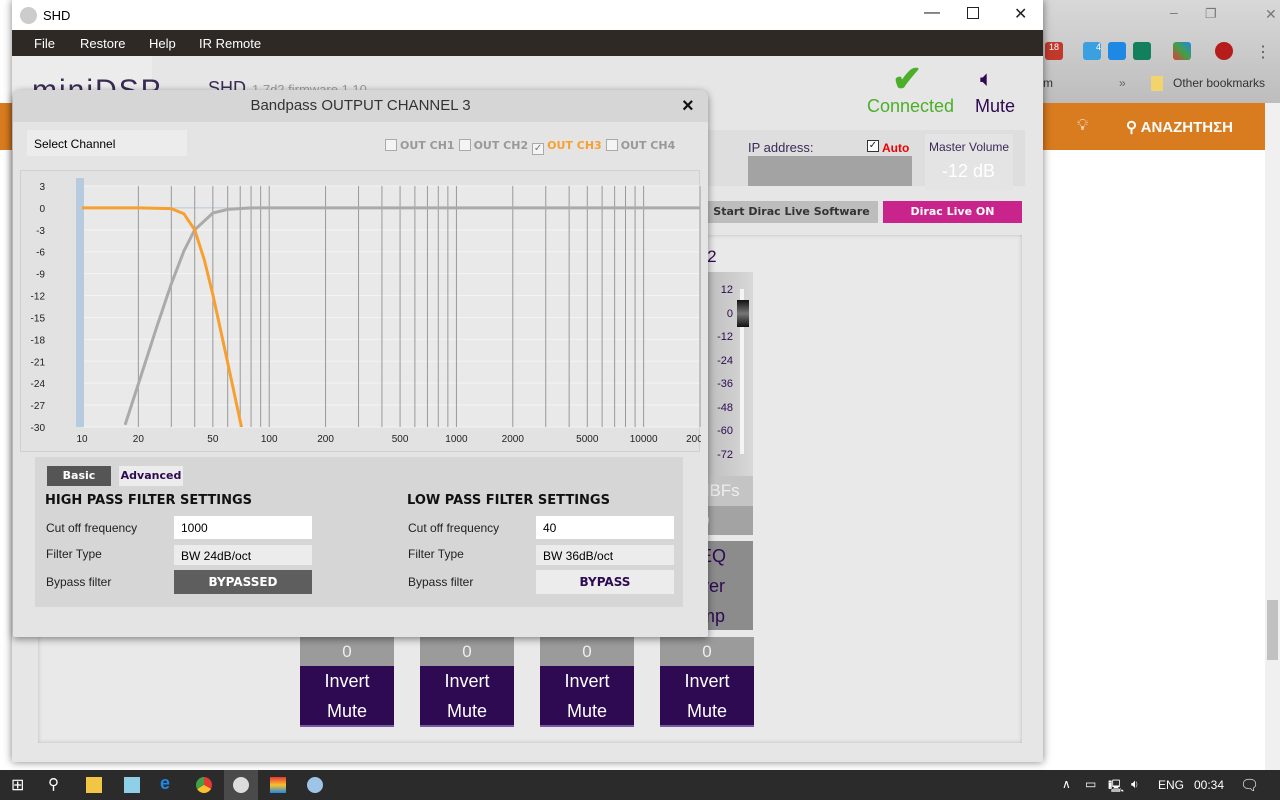 The height and width of the screenshot is (800, 1280). I want to click on maximize-icon, so click(973, 13).